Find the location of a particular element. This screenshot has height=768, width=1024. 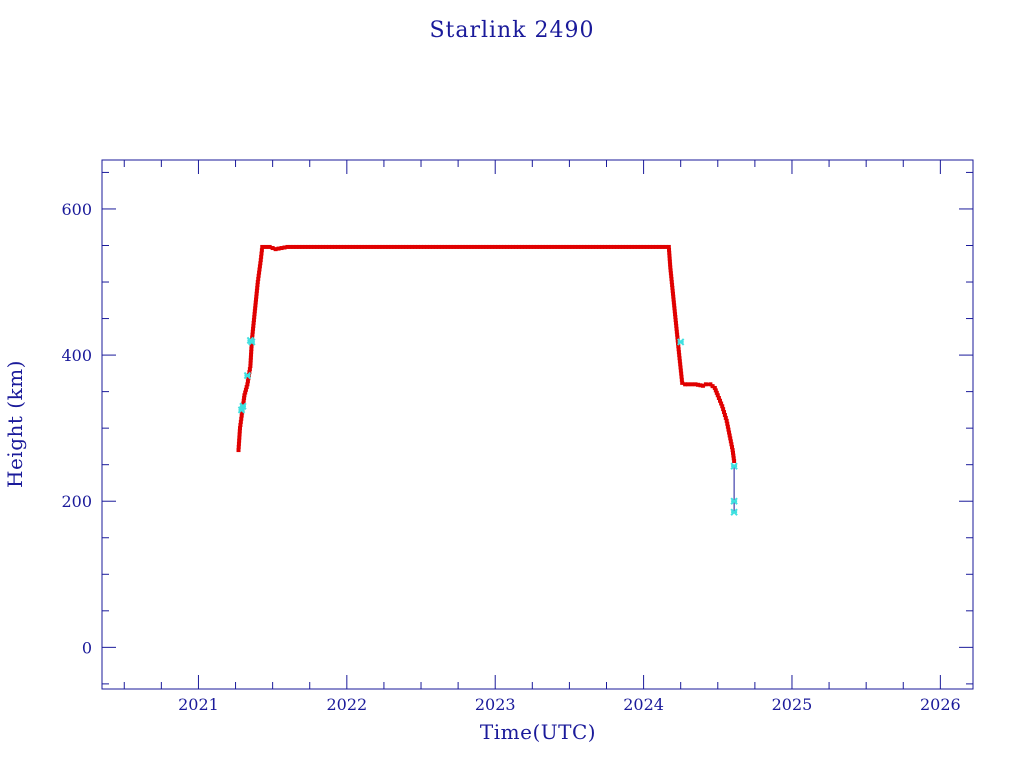

x-tick-label: 2021 is located at coordinates (198, 704).